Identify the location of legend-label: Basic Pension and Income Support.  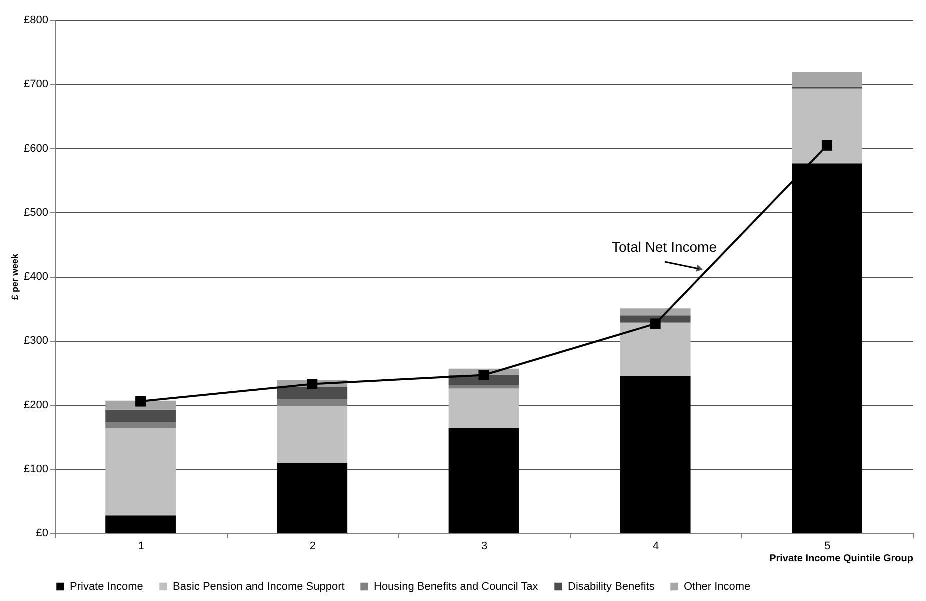
(259, 586).